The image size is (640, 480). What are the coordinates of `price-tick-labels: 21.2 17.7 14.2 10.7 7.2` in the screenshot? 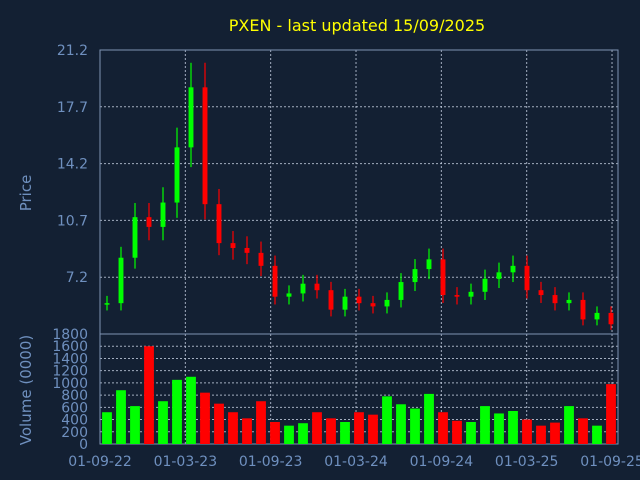 It's located at (72, 164).